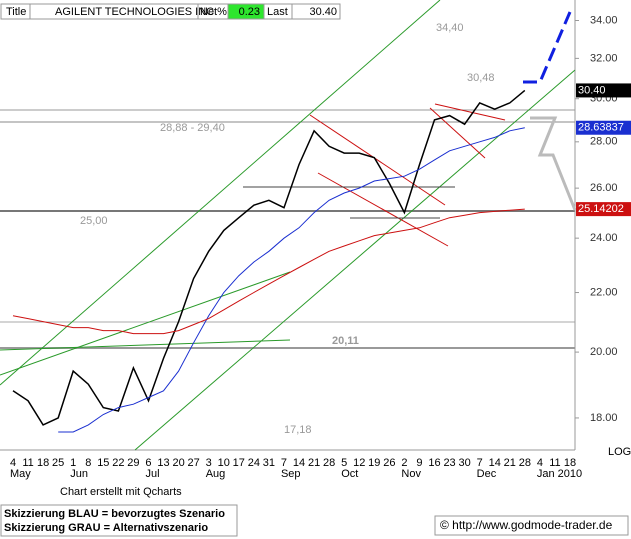 This screenshot has height=539, width=631. What do you see at coordinates (58, 463) in the screenshot?
I see `x-tick-label: 25` at bounding box center [58, 463].